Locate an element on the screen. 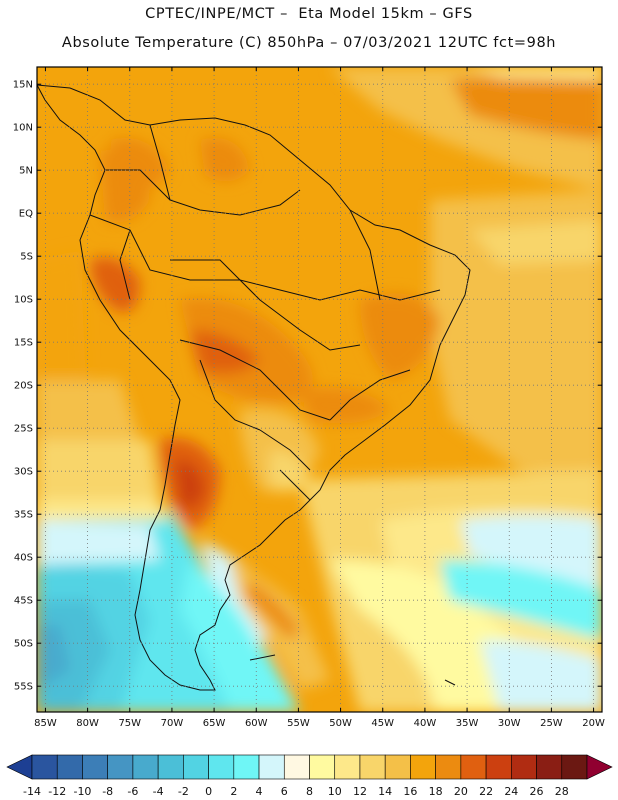 The height and width of the screenshot is (800, 618). colorbar-label: 6 is located at coordinates (284, 791).